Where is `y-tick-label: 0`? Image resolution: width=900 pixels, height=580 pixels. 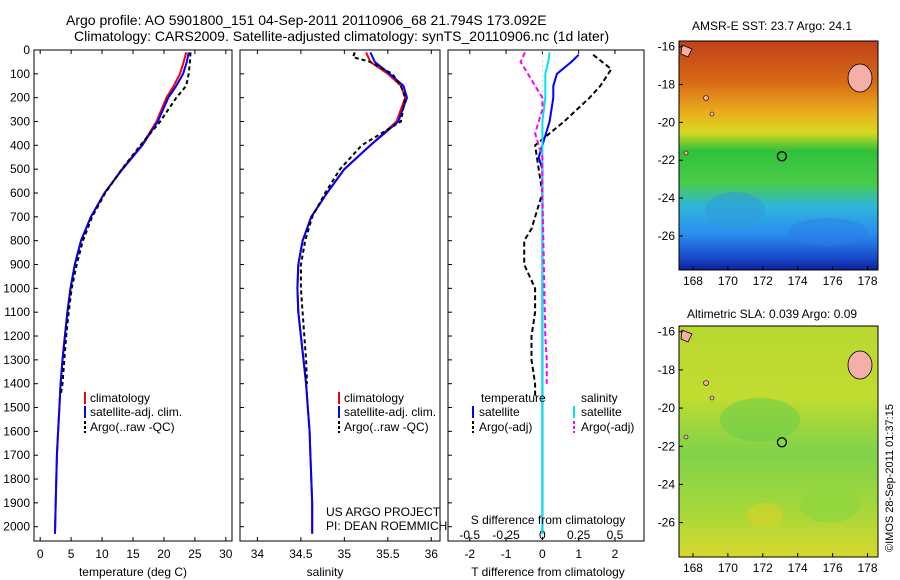
y-tick-label: 0 is located at coordinates (26, 50).